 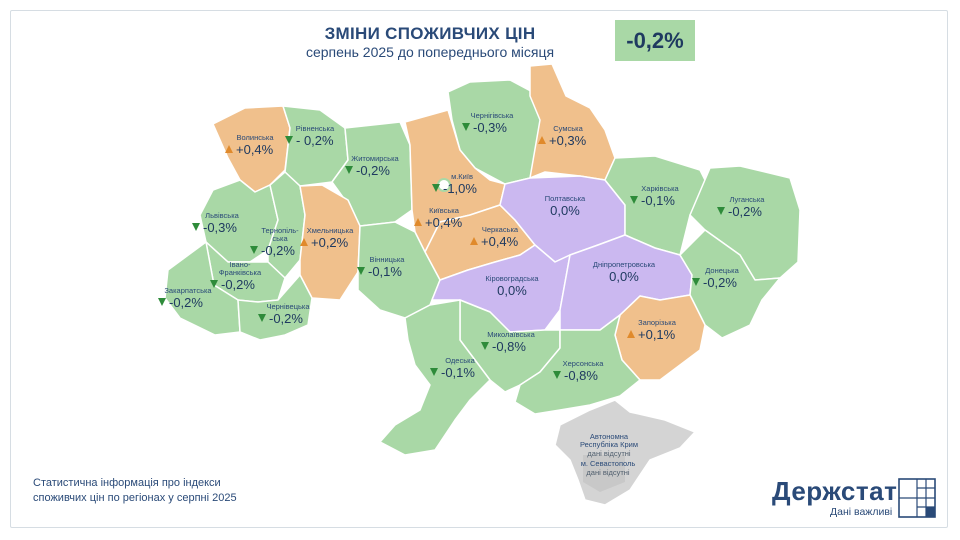 What do you see at coordinates (388, 259) in the screenshot?
I see `region-name: Вінницька` at bounding box center [388, 259].